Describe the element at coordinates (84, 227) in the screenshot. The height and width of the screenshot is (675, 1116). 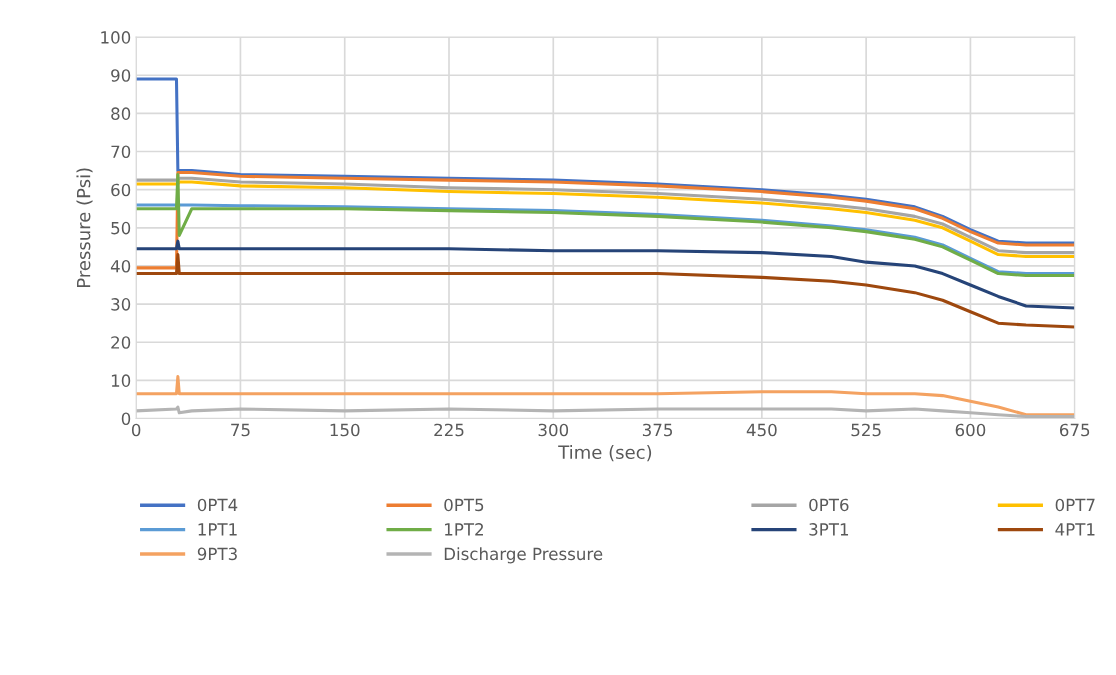
I see `y-axis-title: Pressure (Psi)` at that location.